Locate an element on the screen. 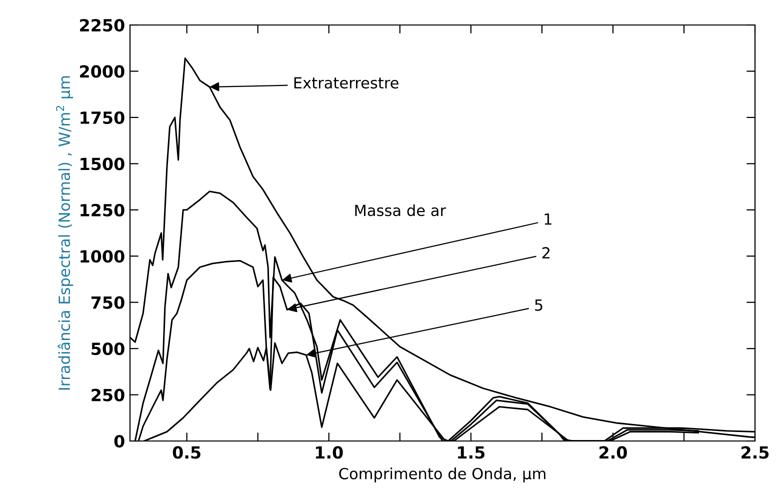 This screenshot has height=498, width=781. y-tick-label: 2000 is located at coordinates (102, 71).